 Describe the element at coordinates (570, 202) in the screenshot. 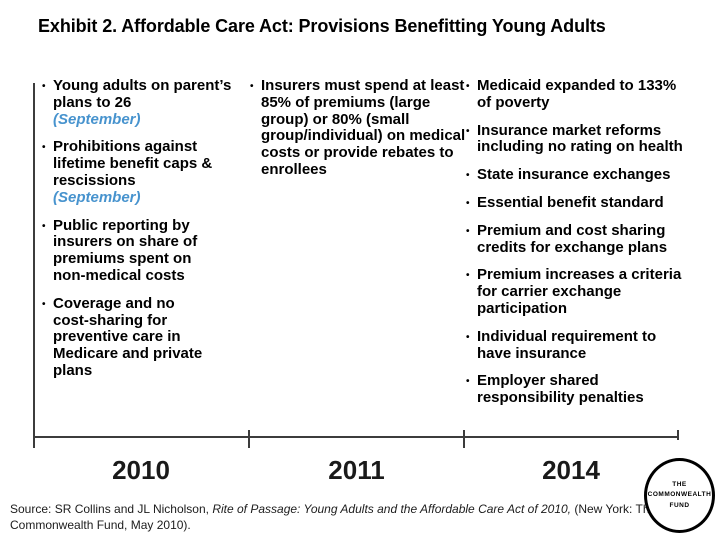

I see `bullet-text: Essential benefit standard` at that location.